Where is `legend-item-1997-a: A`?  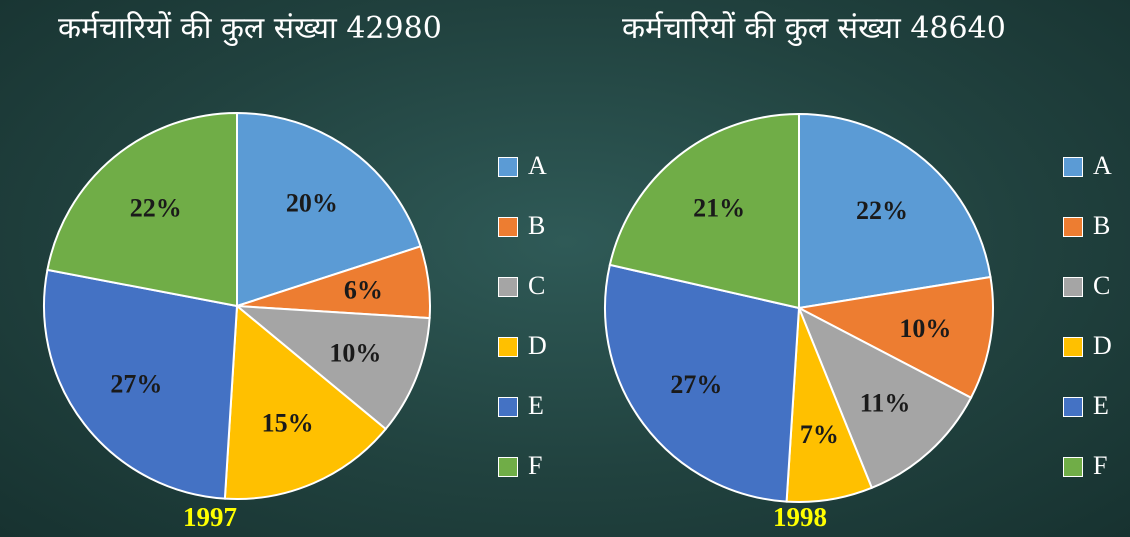 legend-item-1997-a: A is located at coordinates (522, 166).